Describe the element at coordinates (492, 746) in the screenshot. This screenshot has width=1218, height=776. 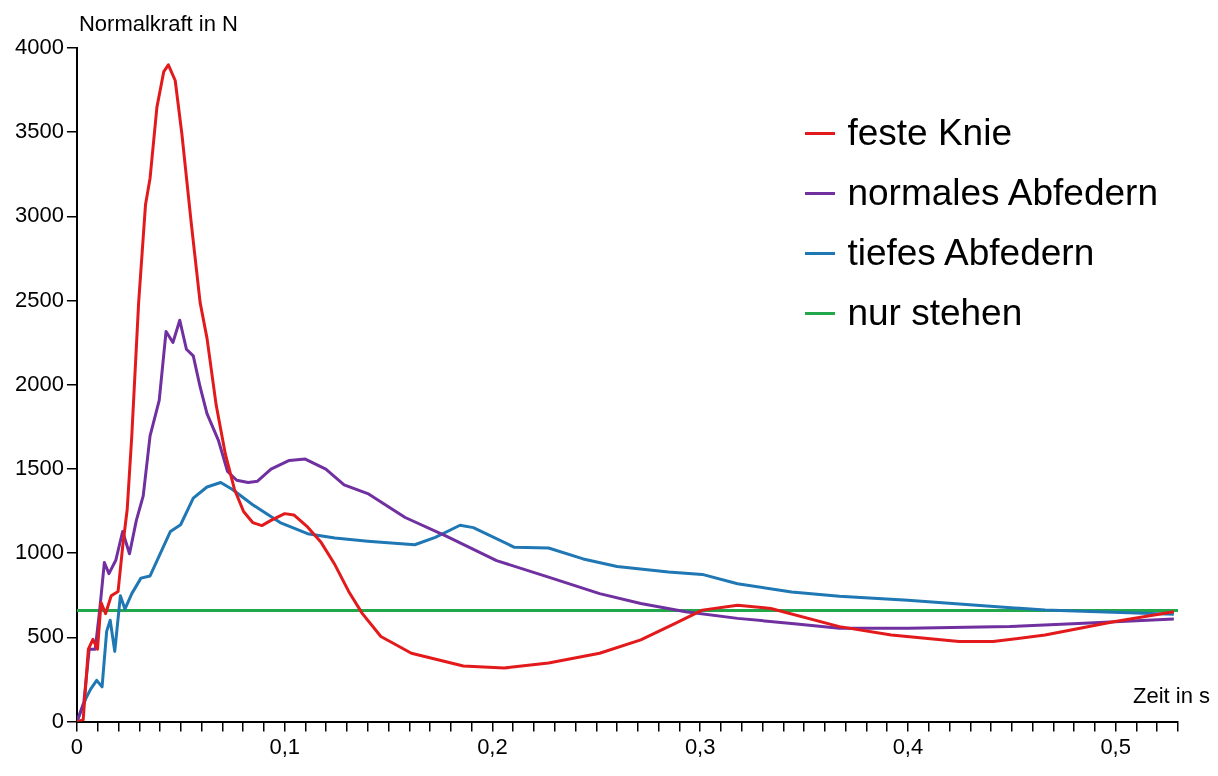
I see `x-tick-label: 0,2` at that location.